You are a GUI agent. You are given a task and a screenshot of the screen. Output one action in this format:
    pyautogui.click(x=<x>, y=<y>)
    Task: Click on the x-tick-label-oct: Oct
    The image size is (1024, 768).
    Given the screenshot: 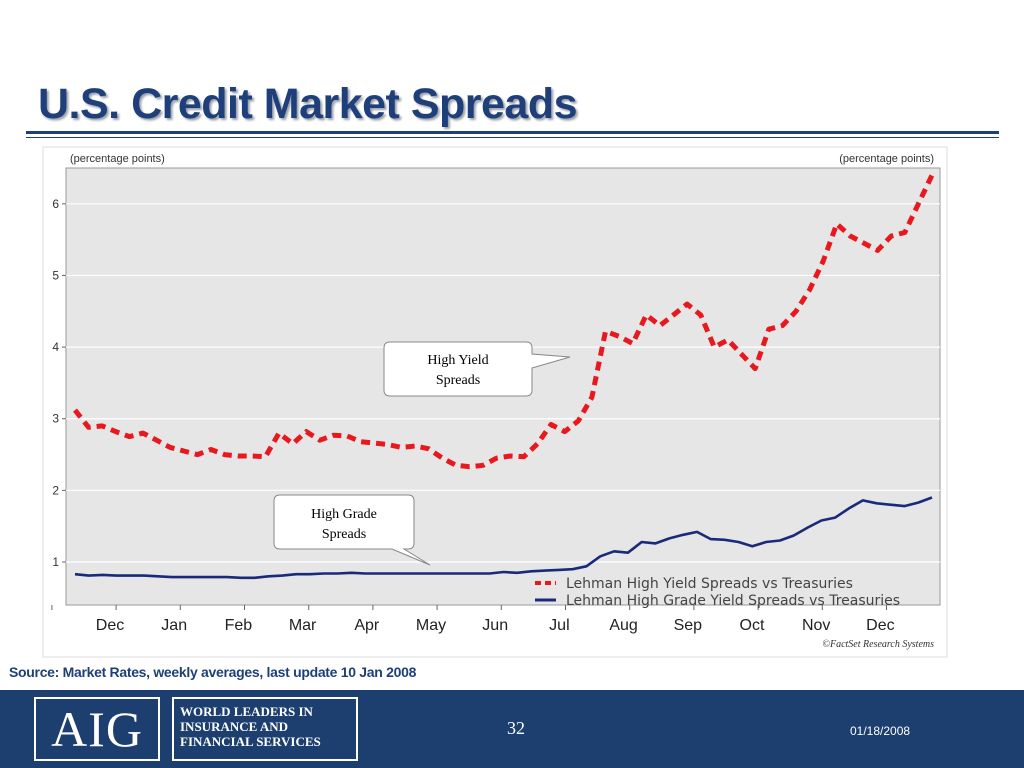 What is the action you would take?
    pyautogui.click(x=752, y=625)
    